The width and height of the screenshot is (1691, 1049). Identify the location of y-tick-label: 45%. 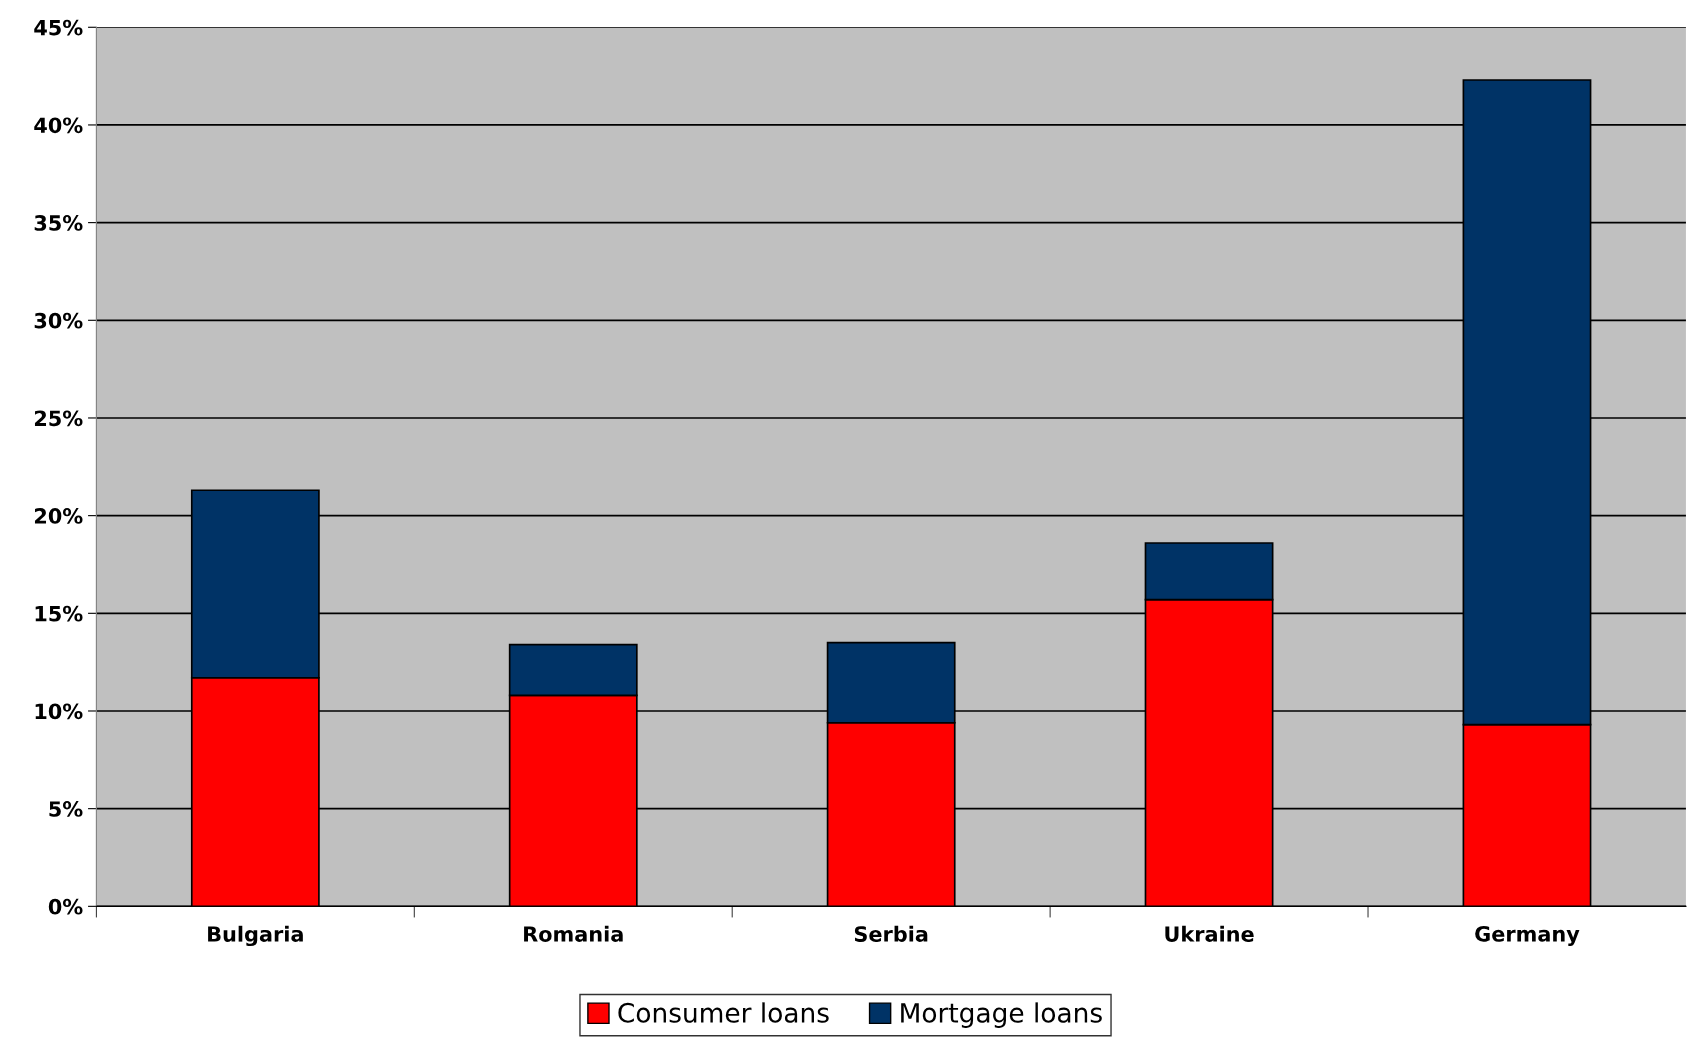
(58, 27).